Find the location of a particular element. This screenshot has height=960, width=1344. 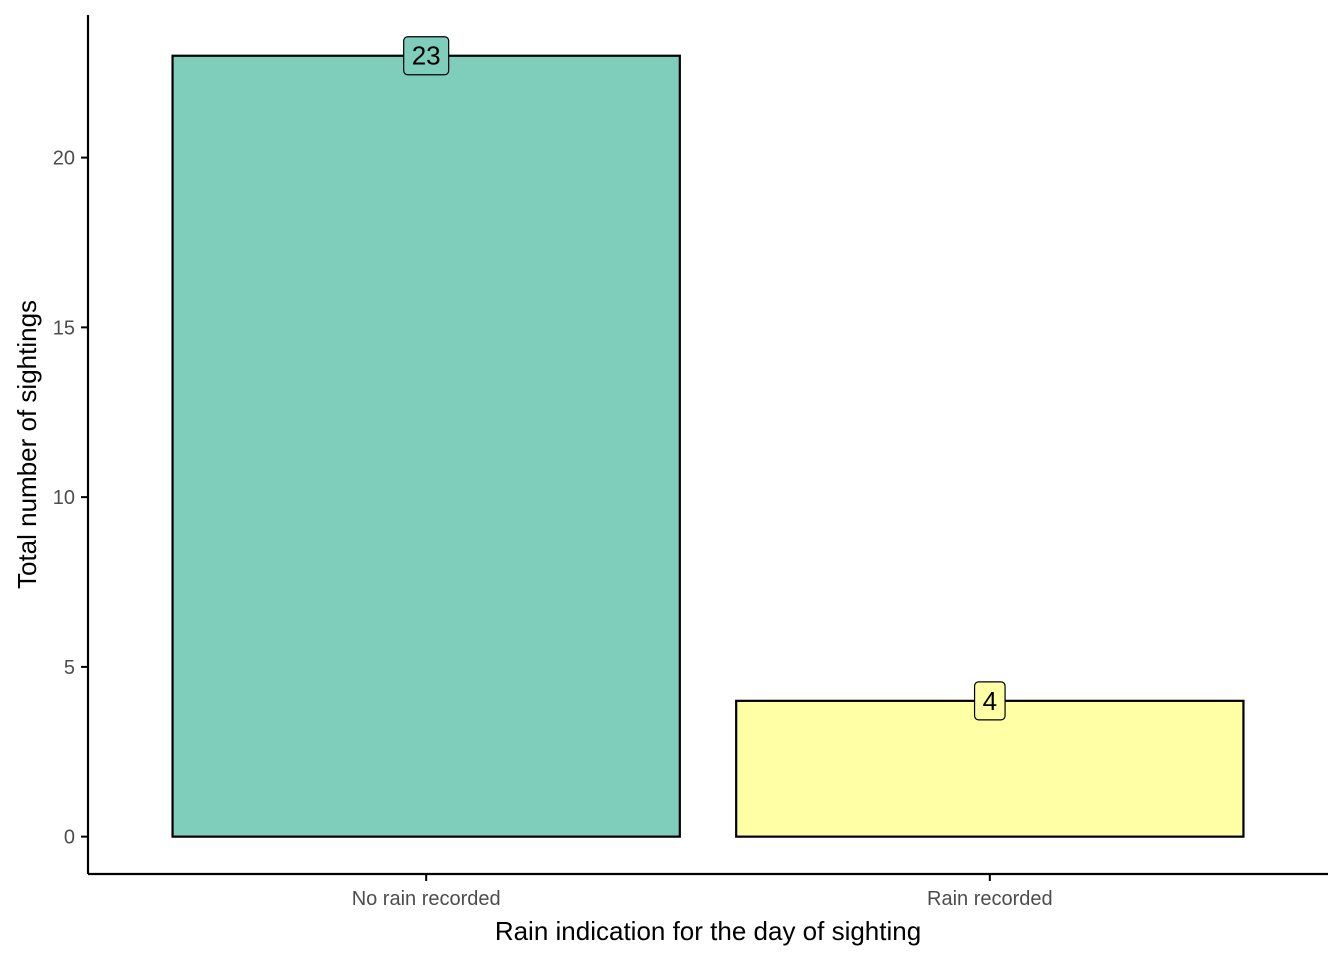

y-tick-label: 5 is located at coordinates (69, 668).